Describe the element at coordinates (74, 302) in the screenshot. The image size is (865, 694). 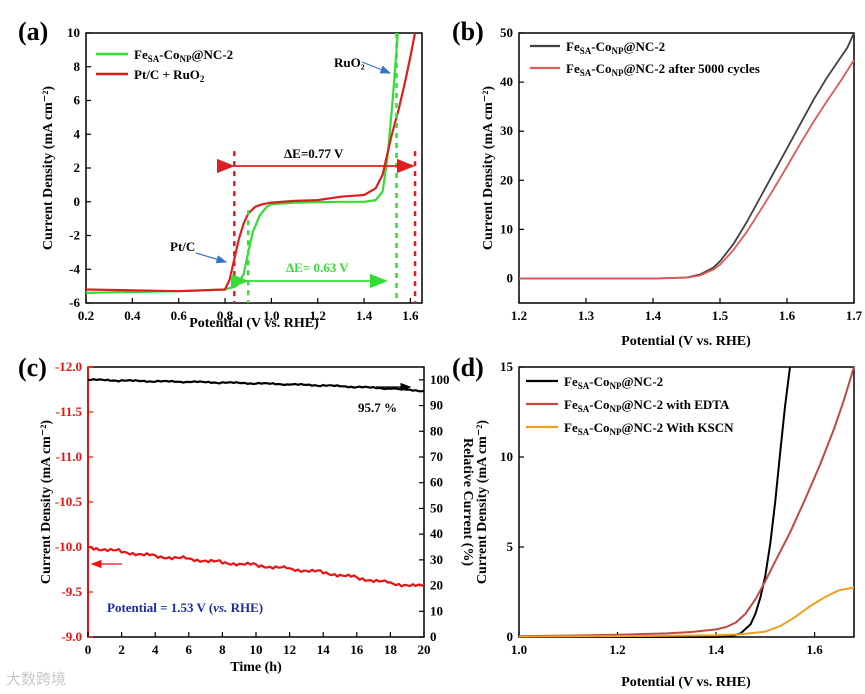
I see `a-ytick-label: -6` at that location.